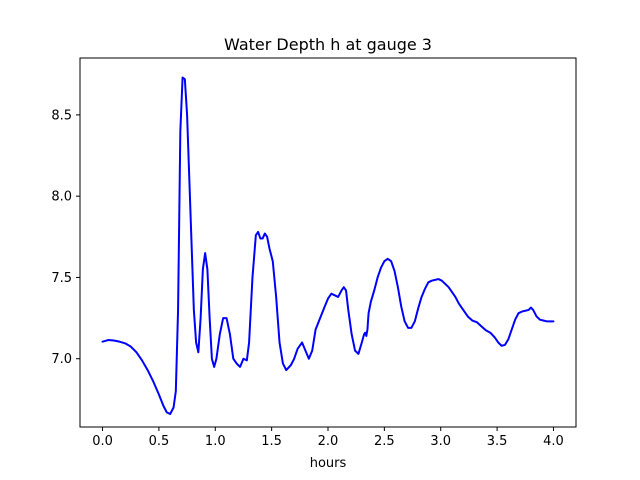 This screenshot has height=480, width=640. Describe the element at coordinates (61, 359) in the screenshot. I see `y-tick-label: 7.0` at that location.